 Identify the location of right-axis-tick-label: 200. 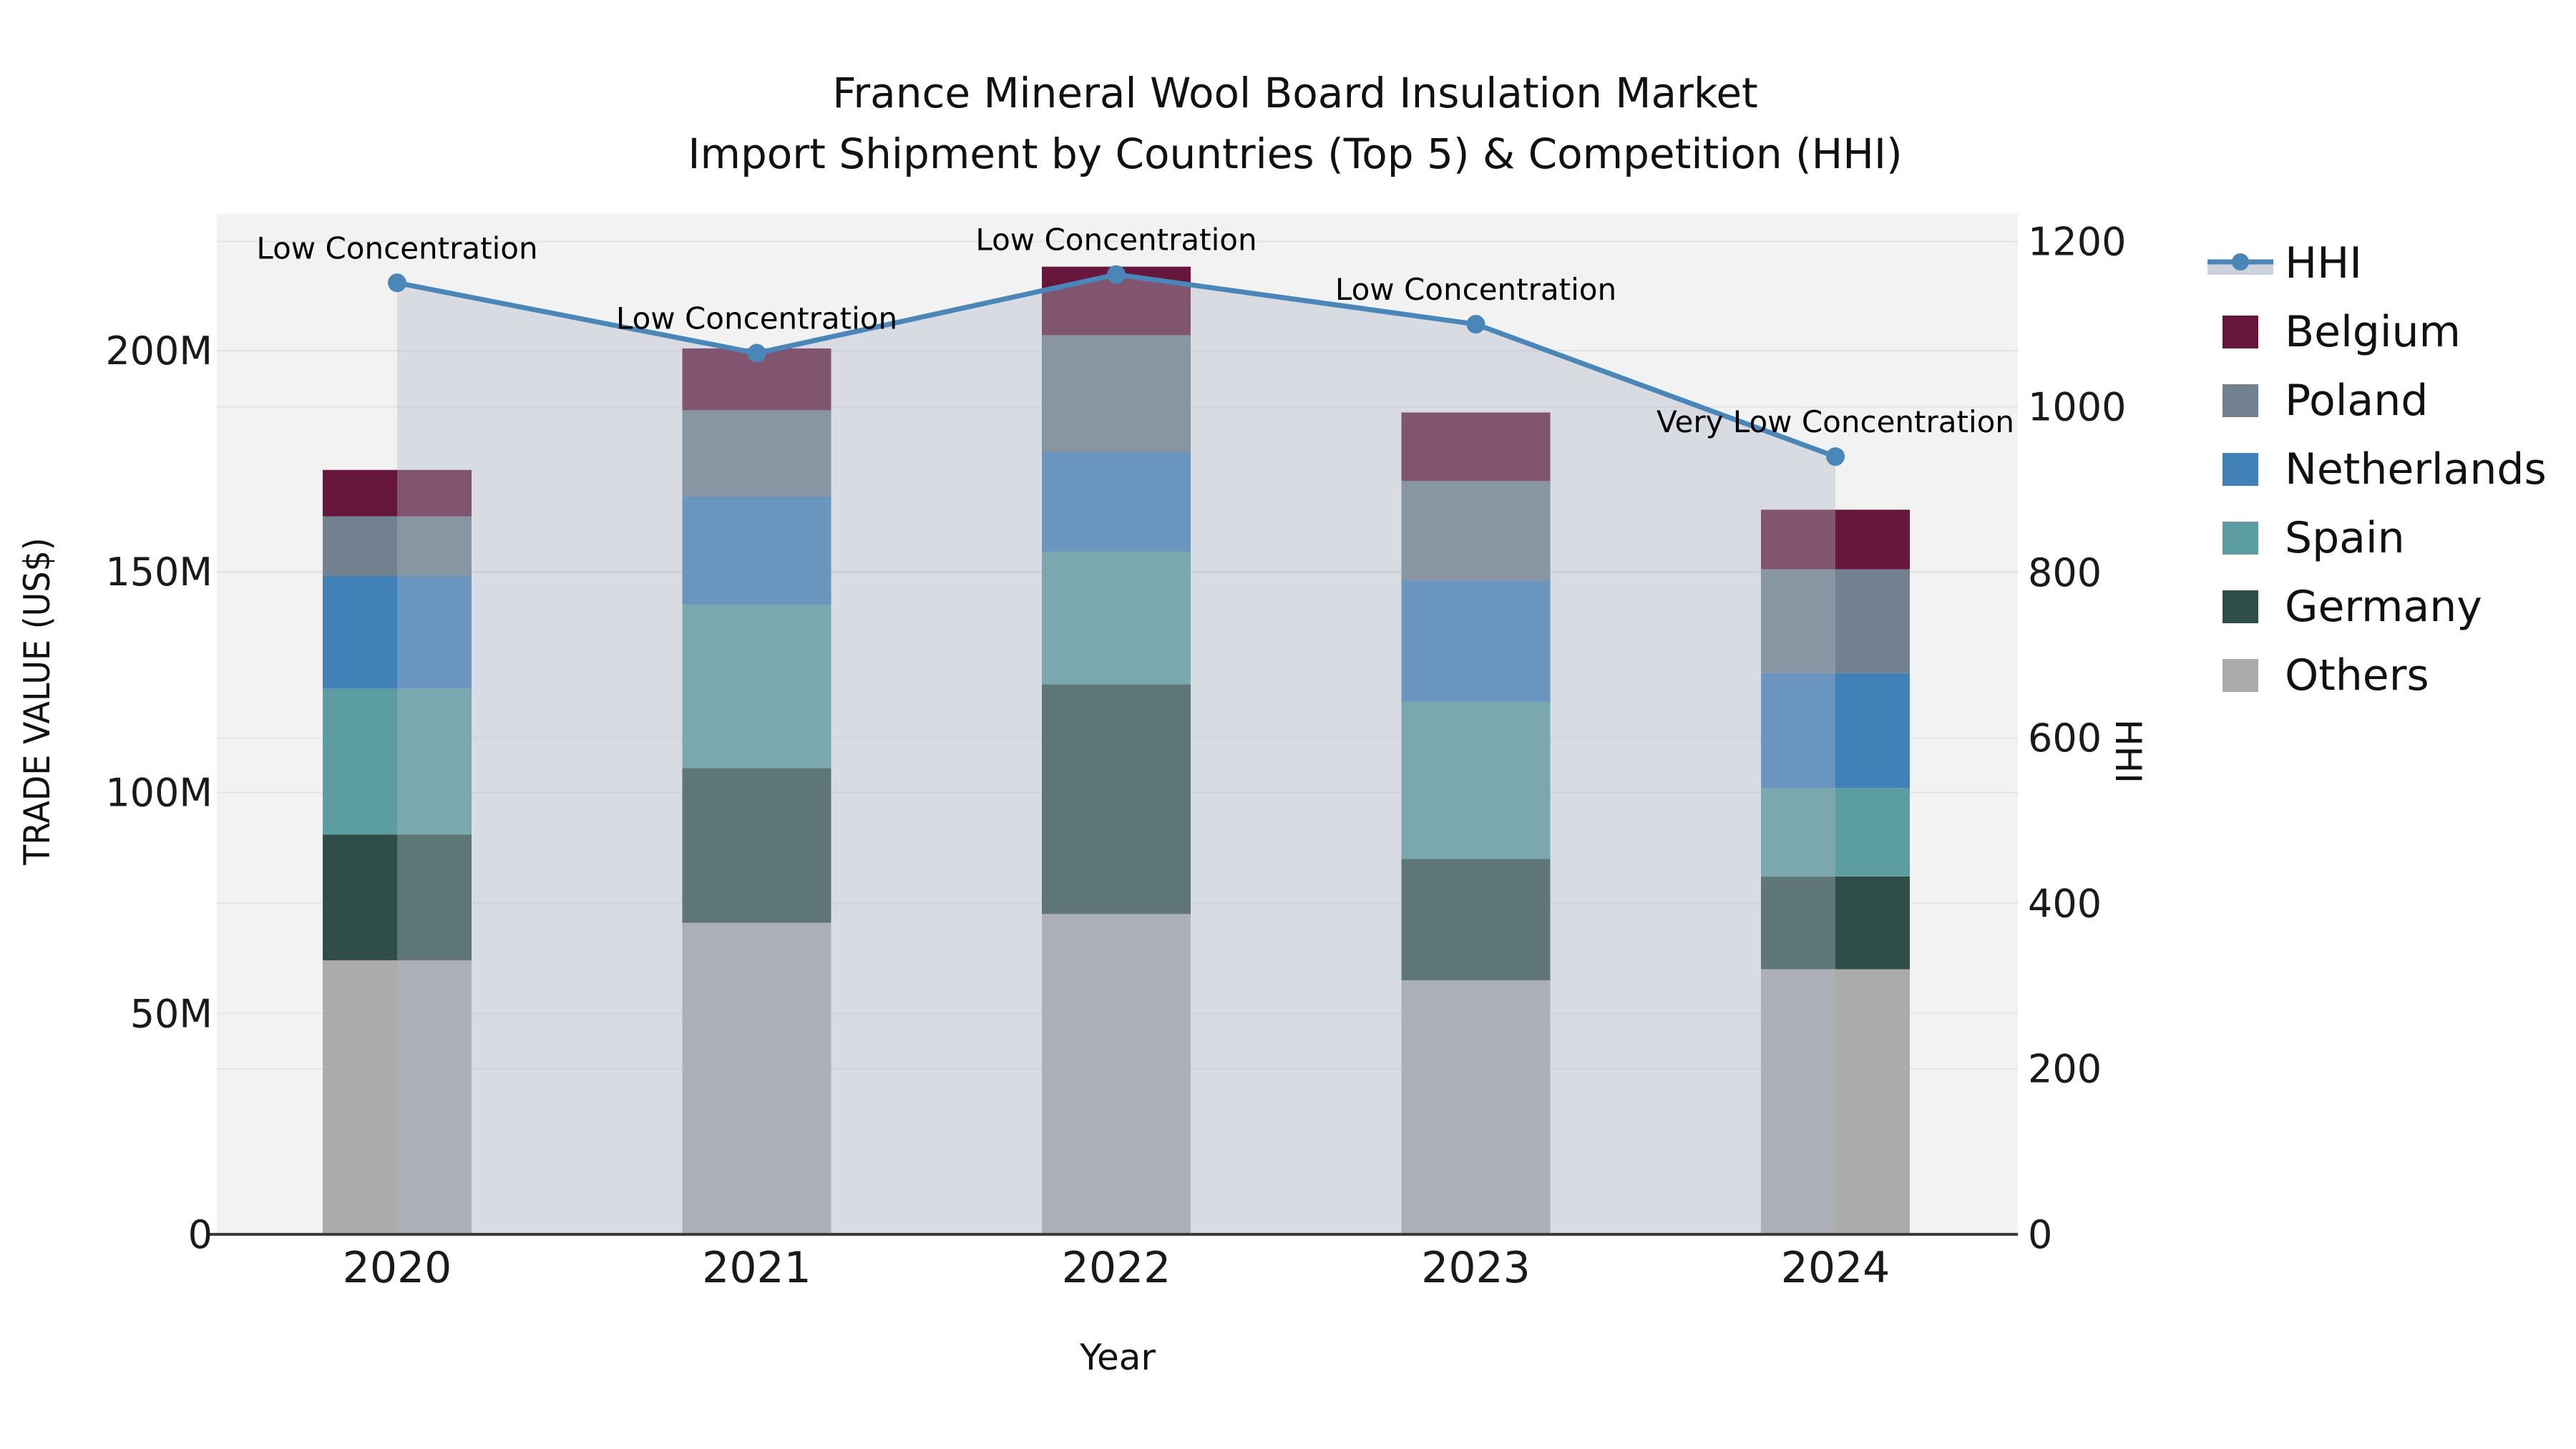
(2065, 1069).